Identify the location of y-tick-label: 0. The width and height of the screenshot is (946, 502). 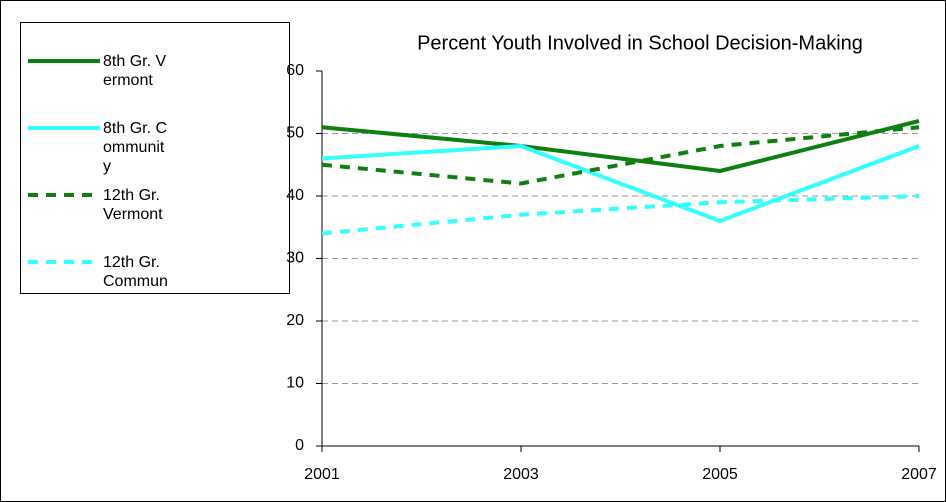
(299, 445).